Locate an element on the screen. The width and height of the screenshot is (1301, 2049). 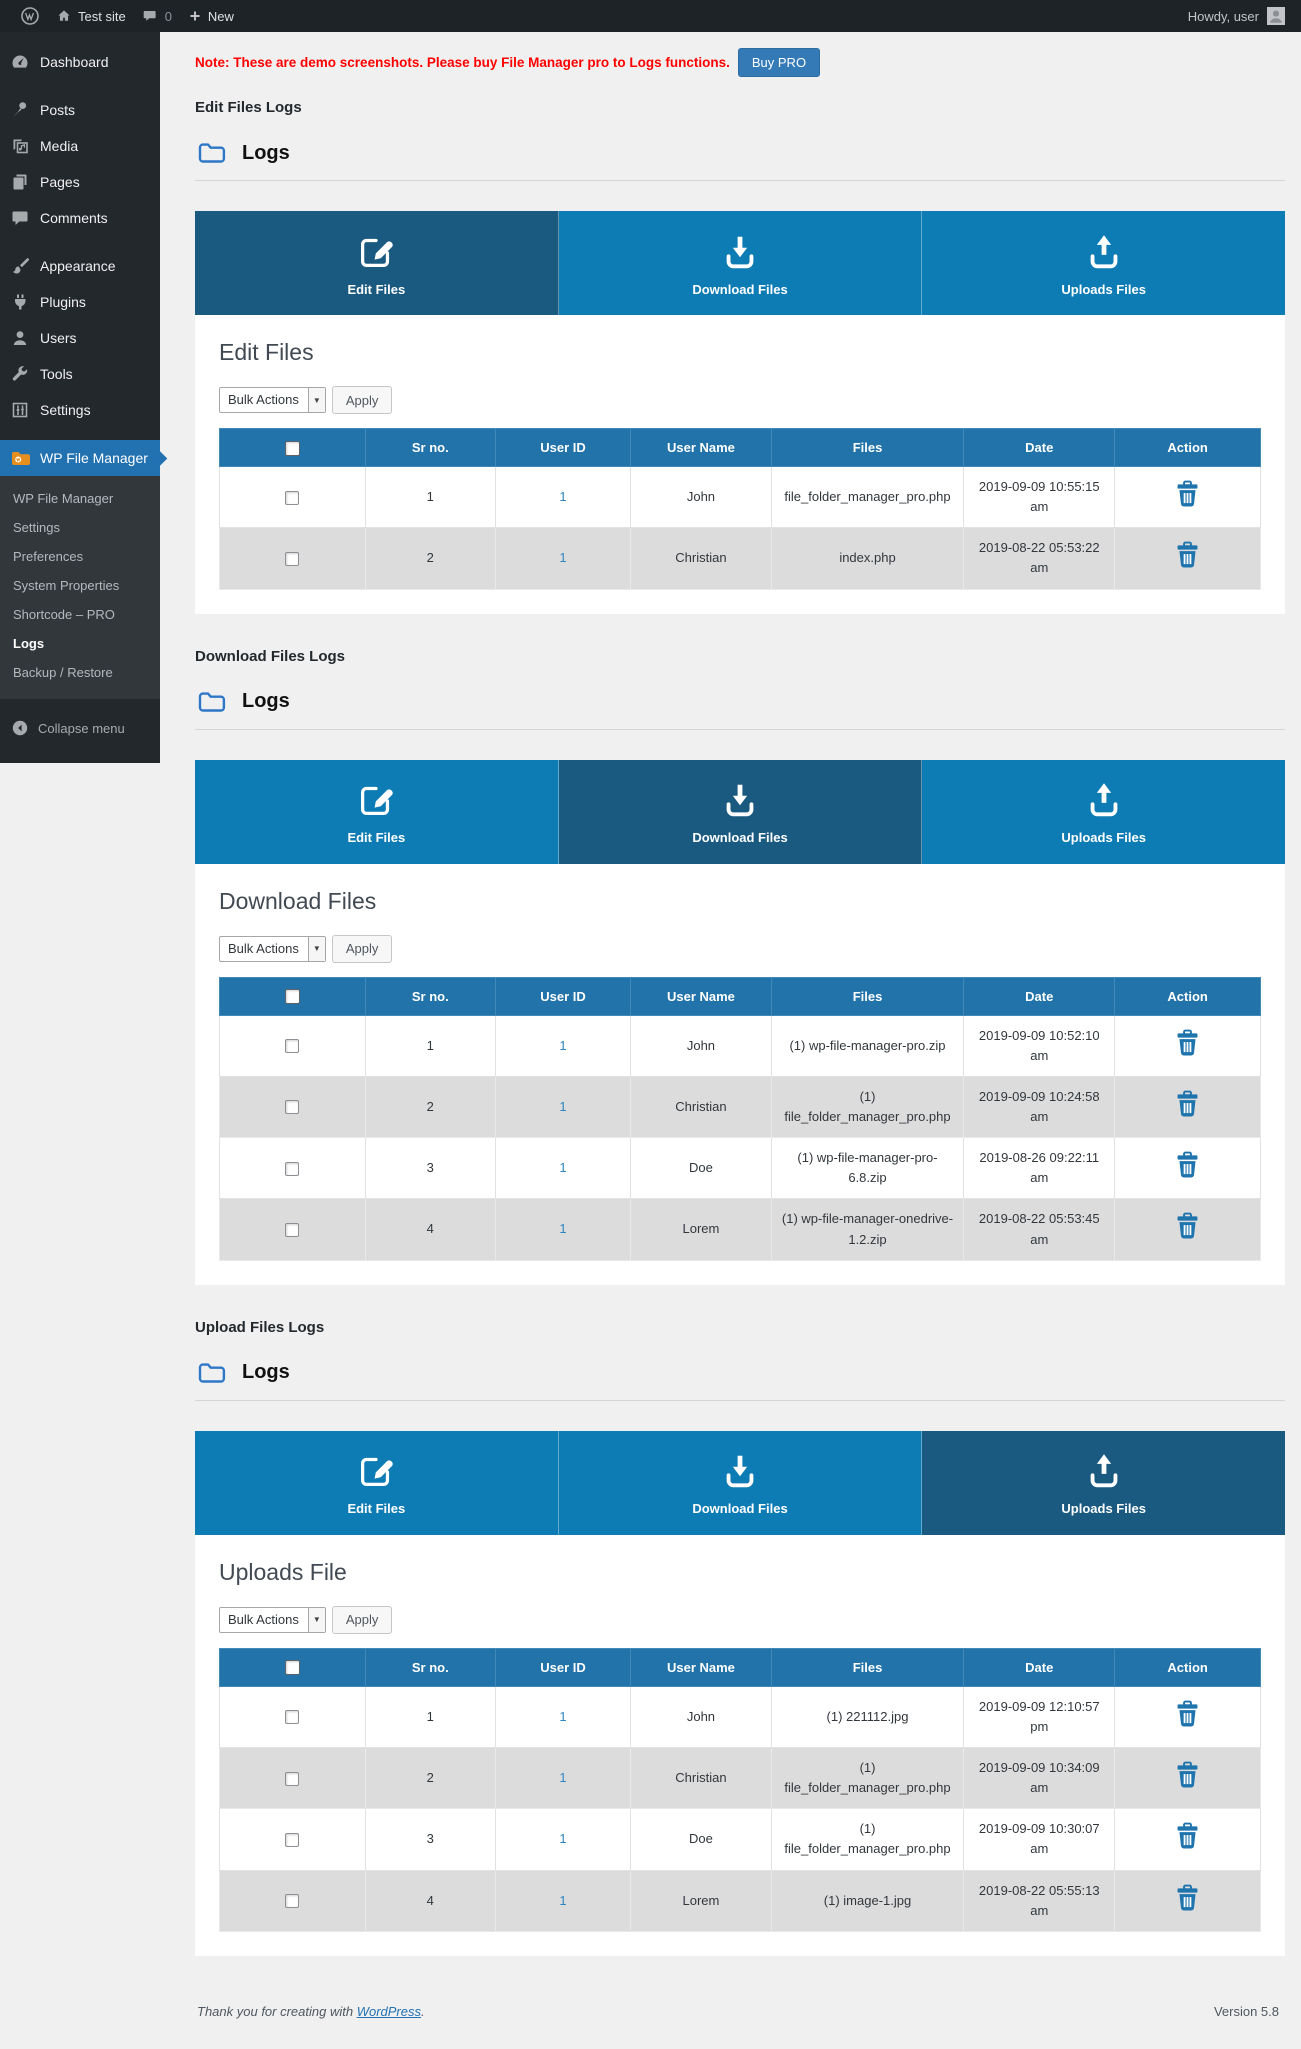
sidebar-item-appearance: Appearance is located at coordinates (80, 266).